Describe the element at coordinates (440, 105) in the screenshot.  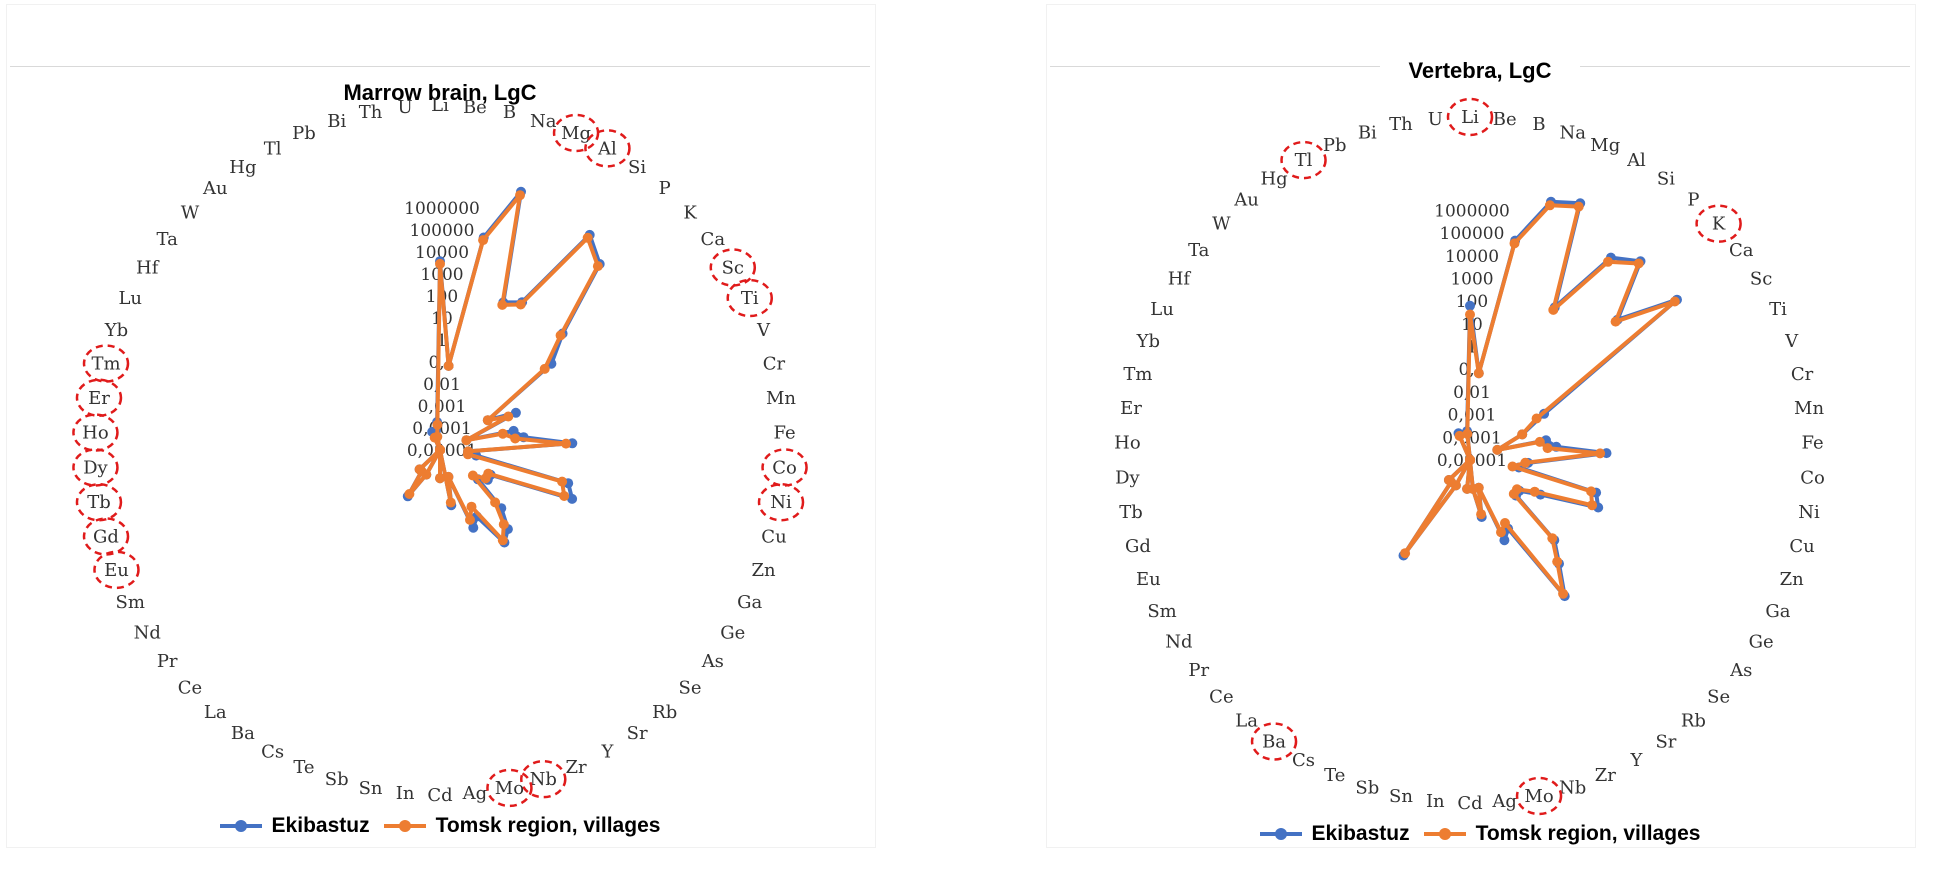
I see `category-label-li: Li` at that location.